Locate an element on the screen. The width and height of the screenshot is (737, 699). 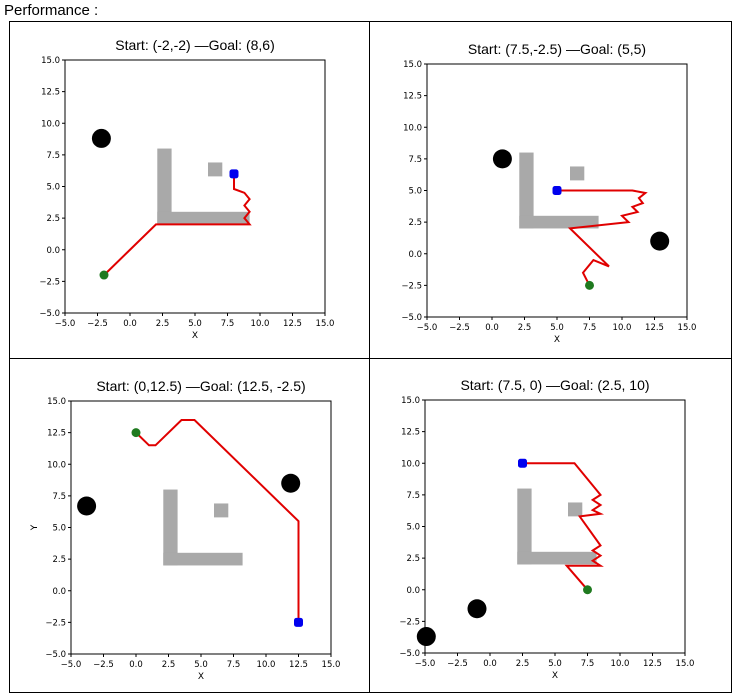
chart-2-y-tick-label: −2.5 is located at coordinates (411, 286).